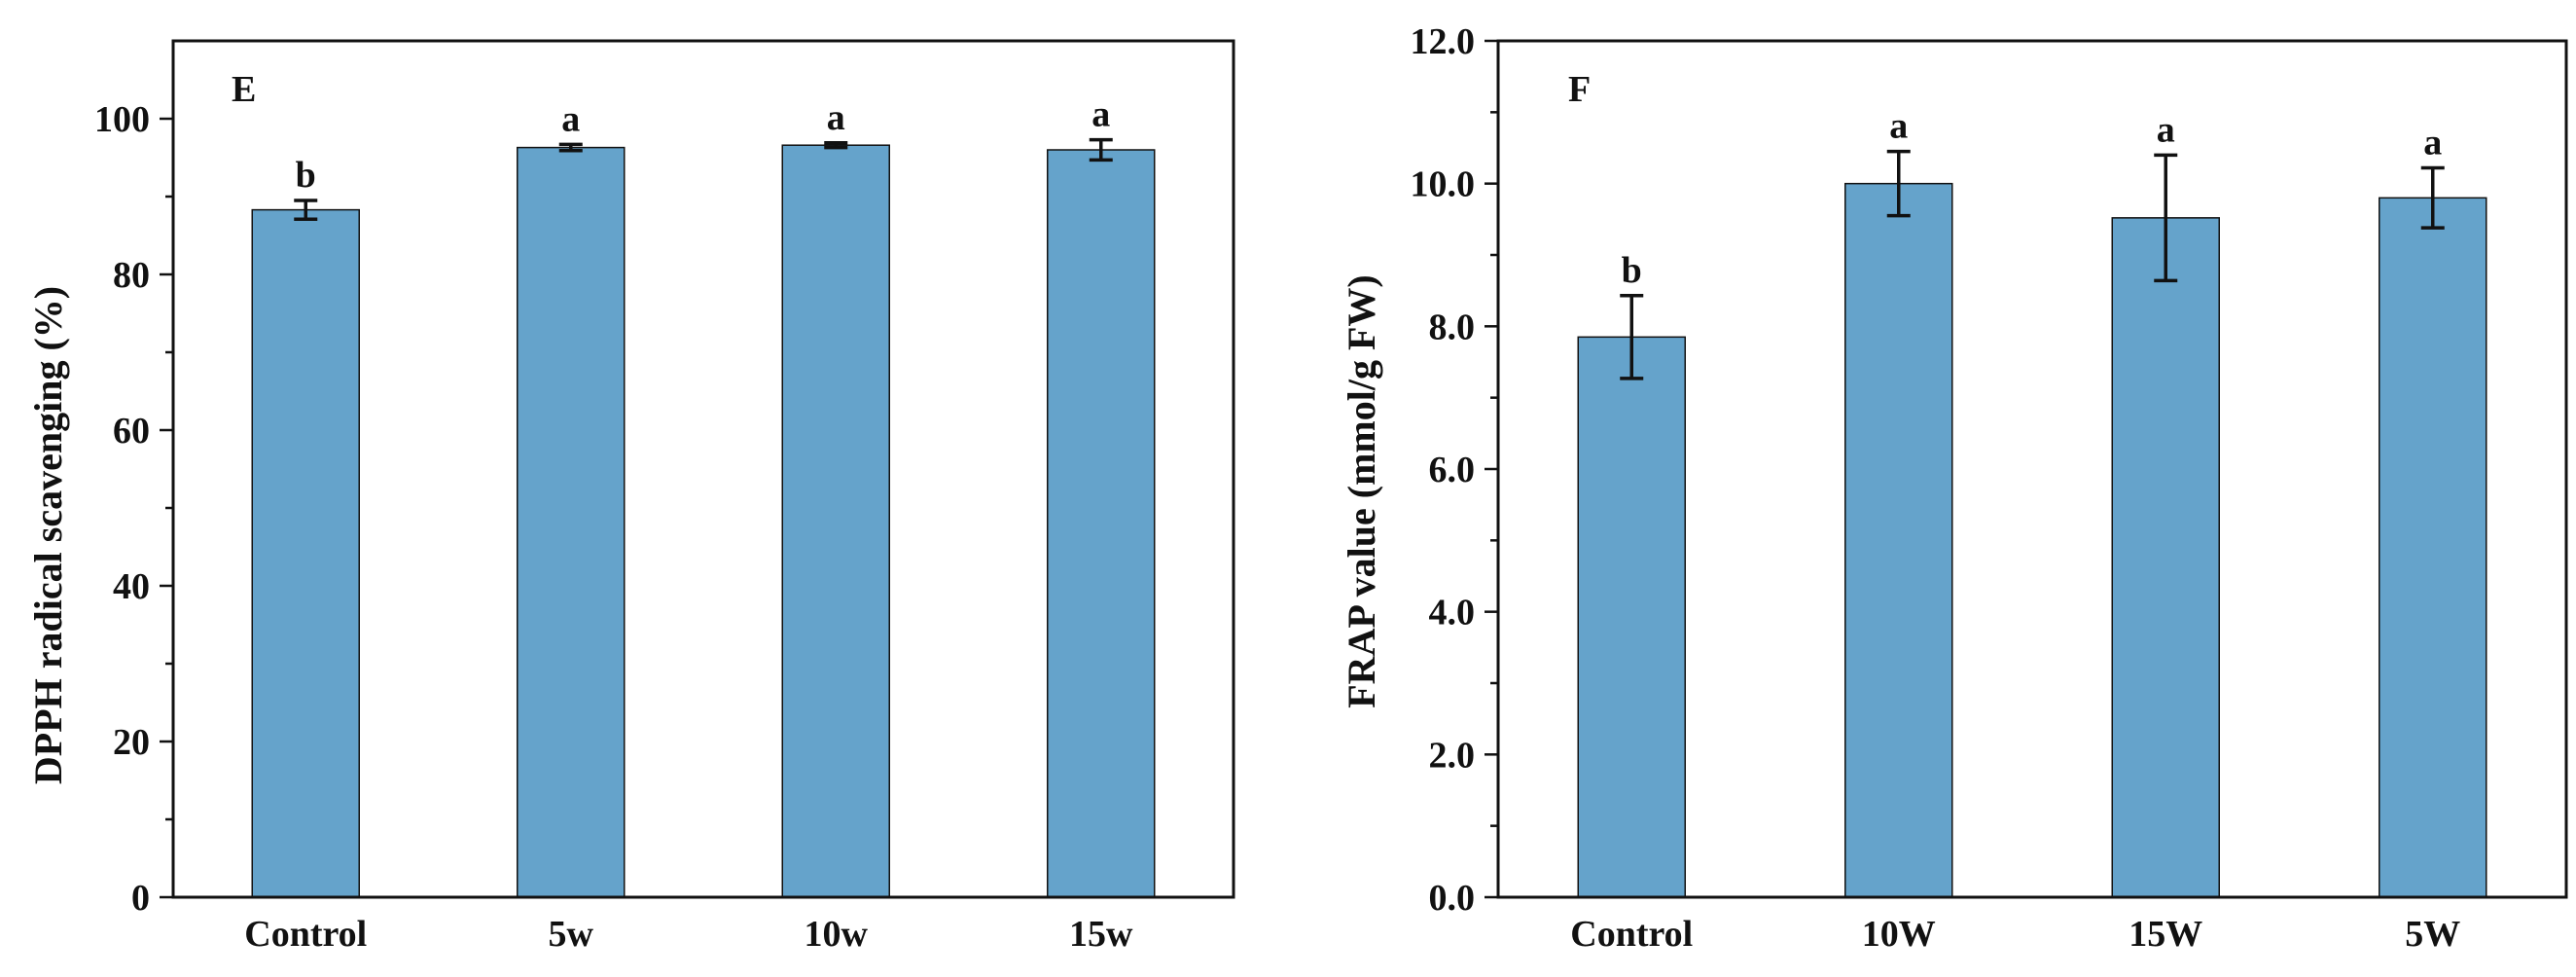 The width and height of the screenshot is (2576, 977). Describe the element at coordinates (2166, 129) in the screenshot. I see `significance-label-f-15w: a` at that location.